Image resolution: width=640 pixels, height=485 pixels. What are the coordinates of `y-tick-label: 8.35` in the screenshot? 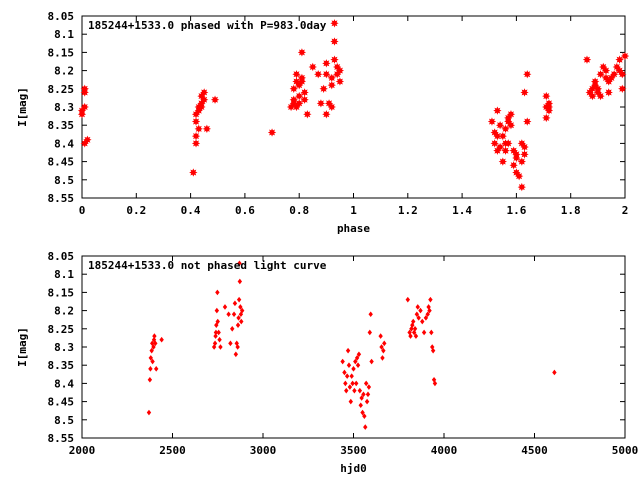 It's located at (61, 125).